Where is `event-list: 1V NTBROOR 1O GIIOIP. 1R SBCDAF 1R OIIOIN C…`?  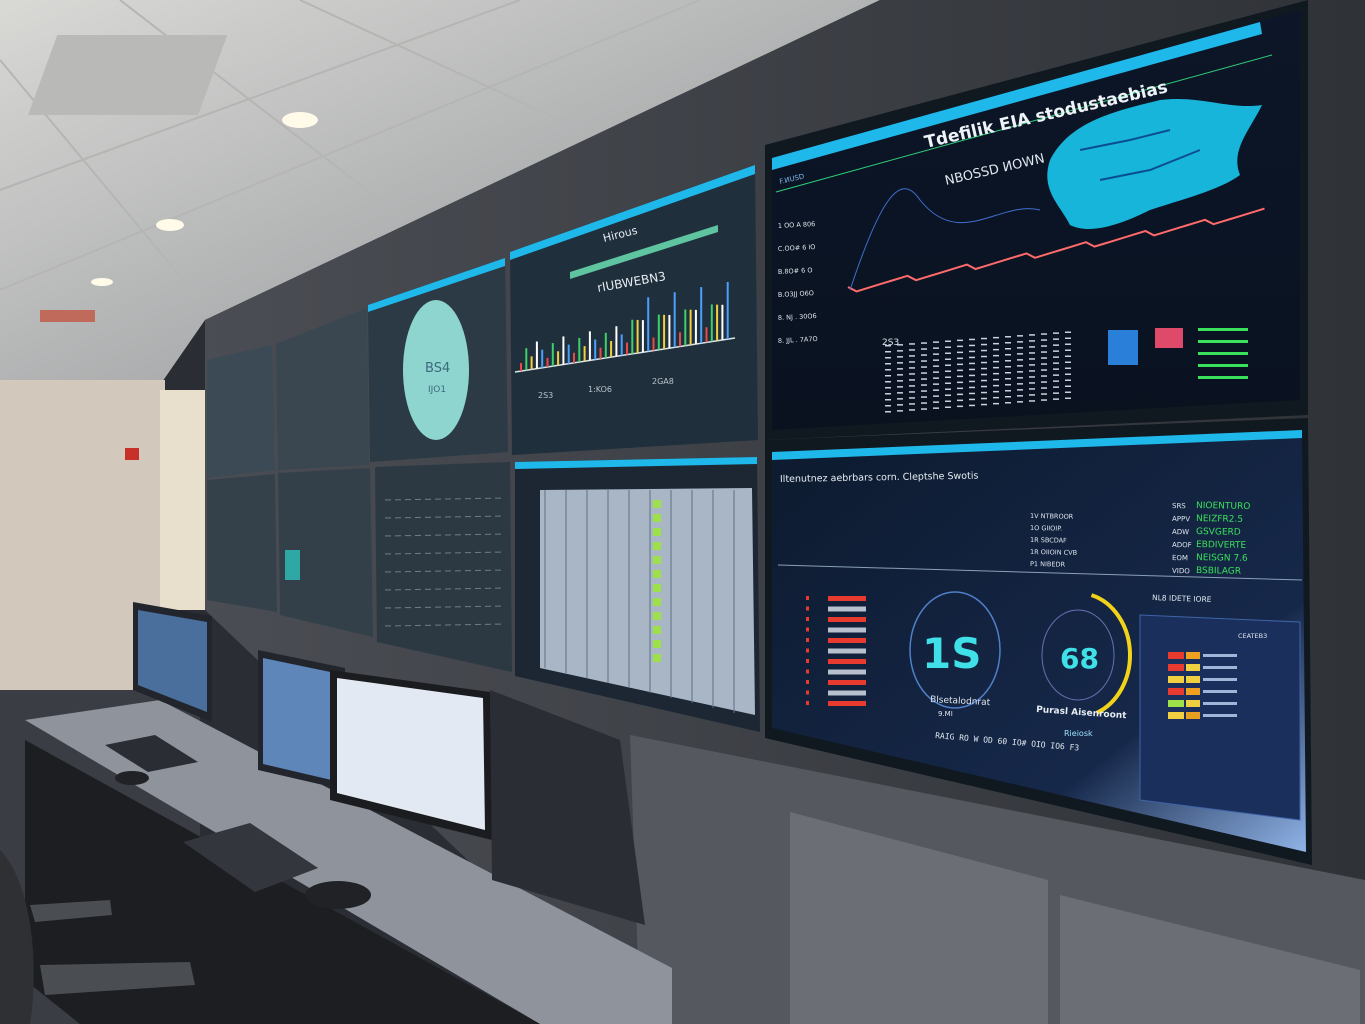
event-list: 1V NTBROOR 1O GIIOIP. 1R SBCDAF 1R OIIOIN C… is located at coordinates (1053, 540).